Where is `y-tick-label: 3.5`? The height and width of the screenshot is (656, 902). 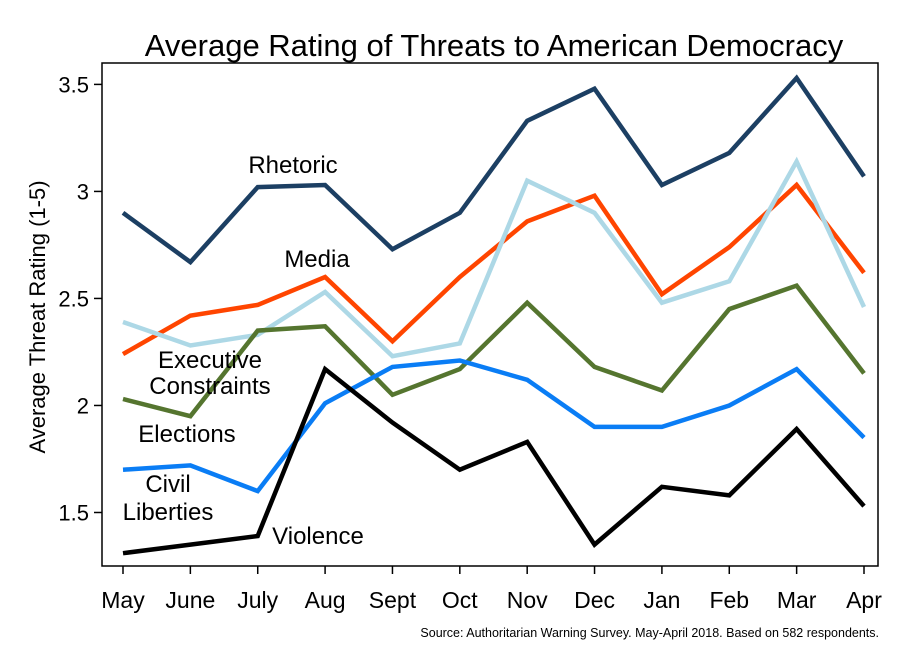
y-tick-label: 3.5 is located at coordinates (73, 84).